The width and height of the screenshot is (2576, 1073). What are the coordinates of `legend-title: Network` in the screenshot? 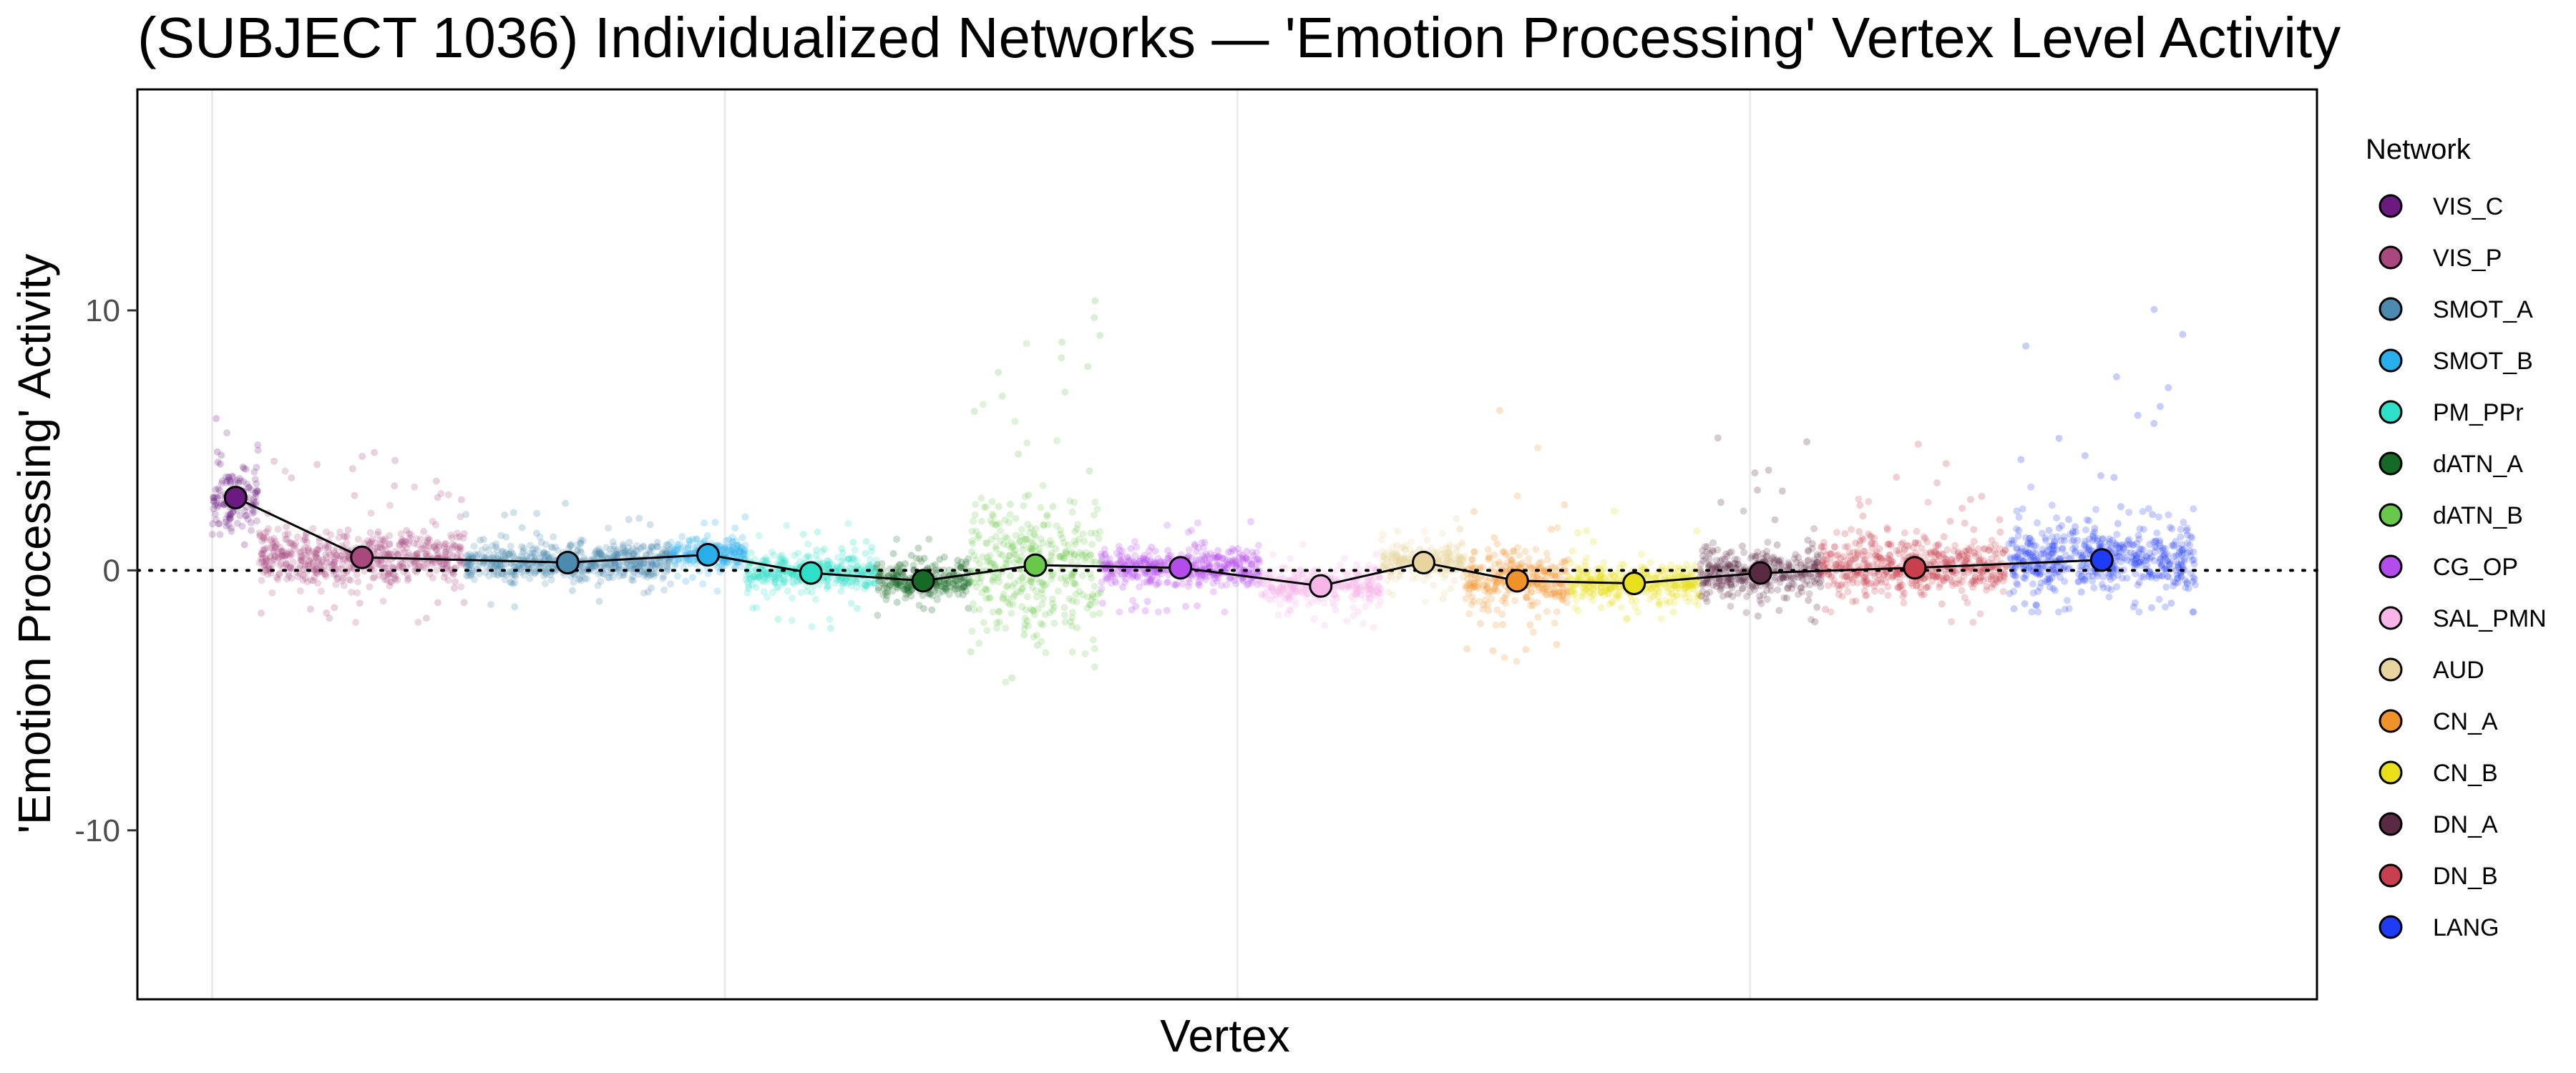 It's located at (2419, 149).